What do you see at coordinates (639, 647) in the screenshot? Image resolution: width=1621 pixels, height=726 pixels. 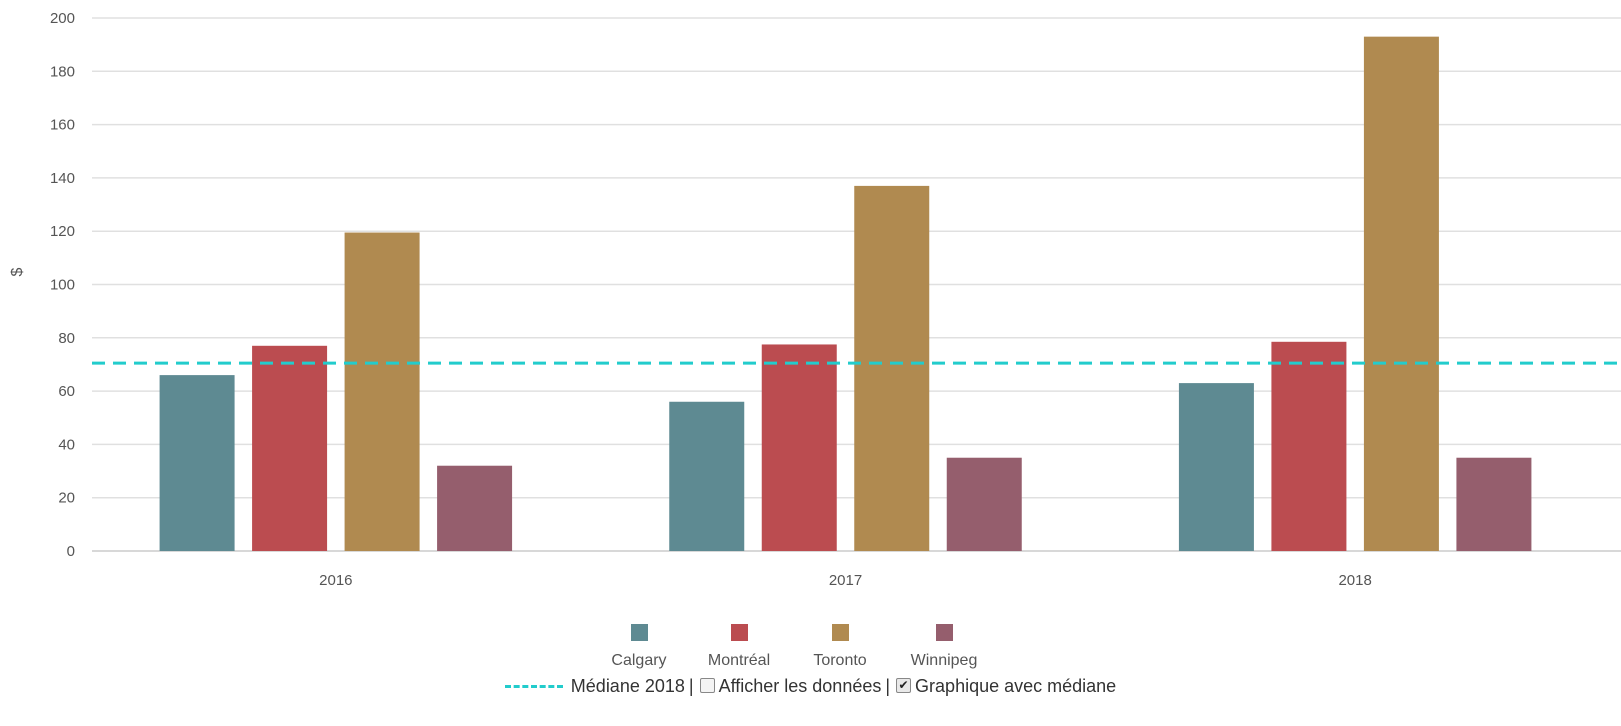 I see `legend-item: Calgary` at bounding box center [639, 647].